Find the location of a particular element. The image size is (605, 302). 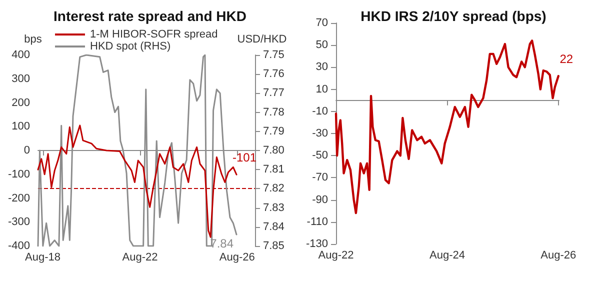

x-tick-label: Aug-24 is located at coordinates (448, 256).